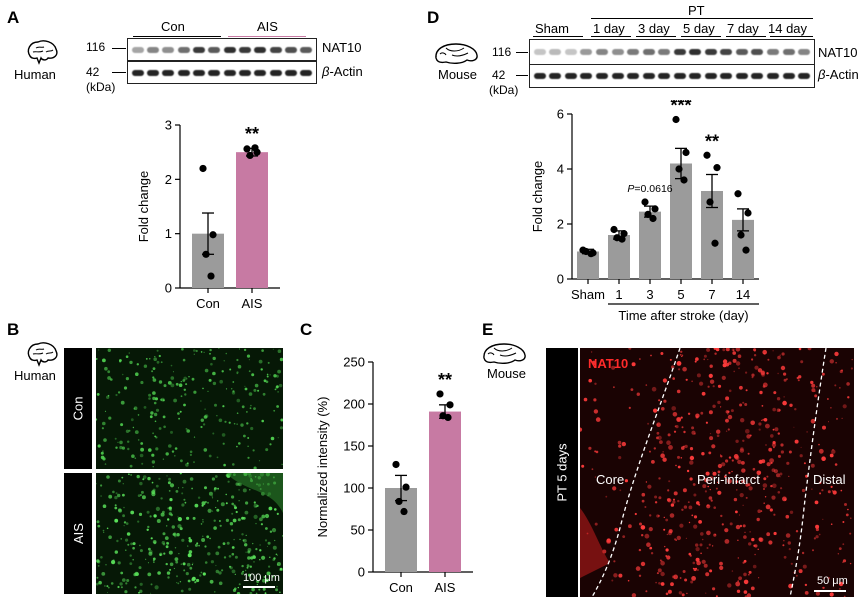  I want to click on pt-line-d, so click(702, 18).